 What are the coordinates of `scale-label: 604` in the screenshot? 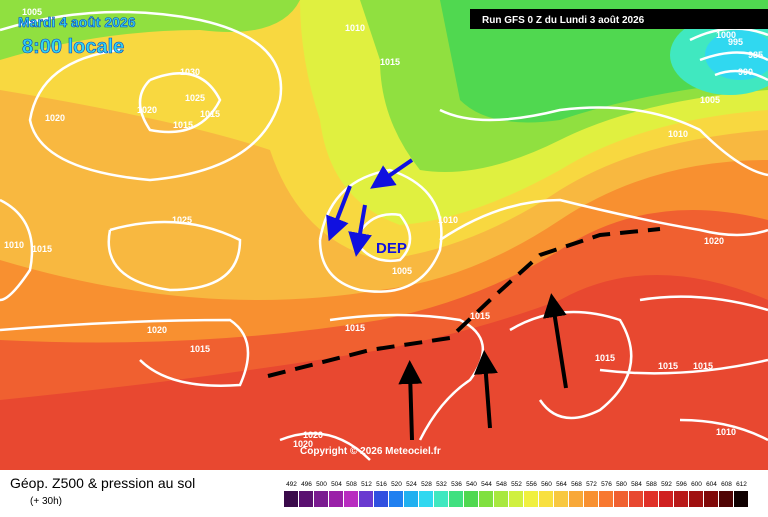 It's located at (711, 484).